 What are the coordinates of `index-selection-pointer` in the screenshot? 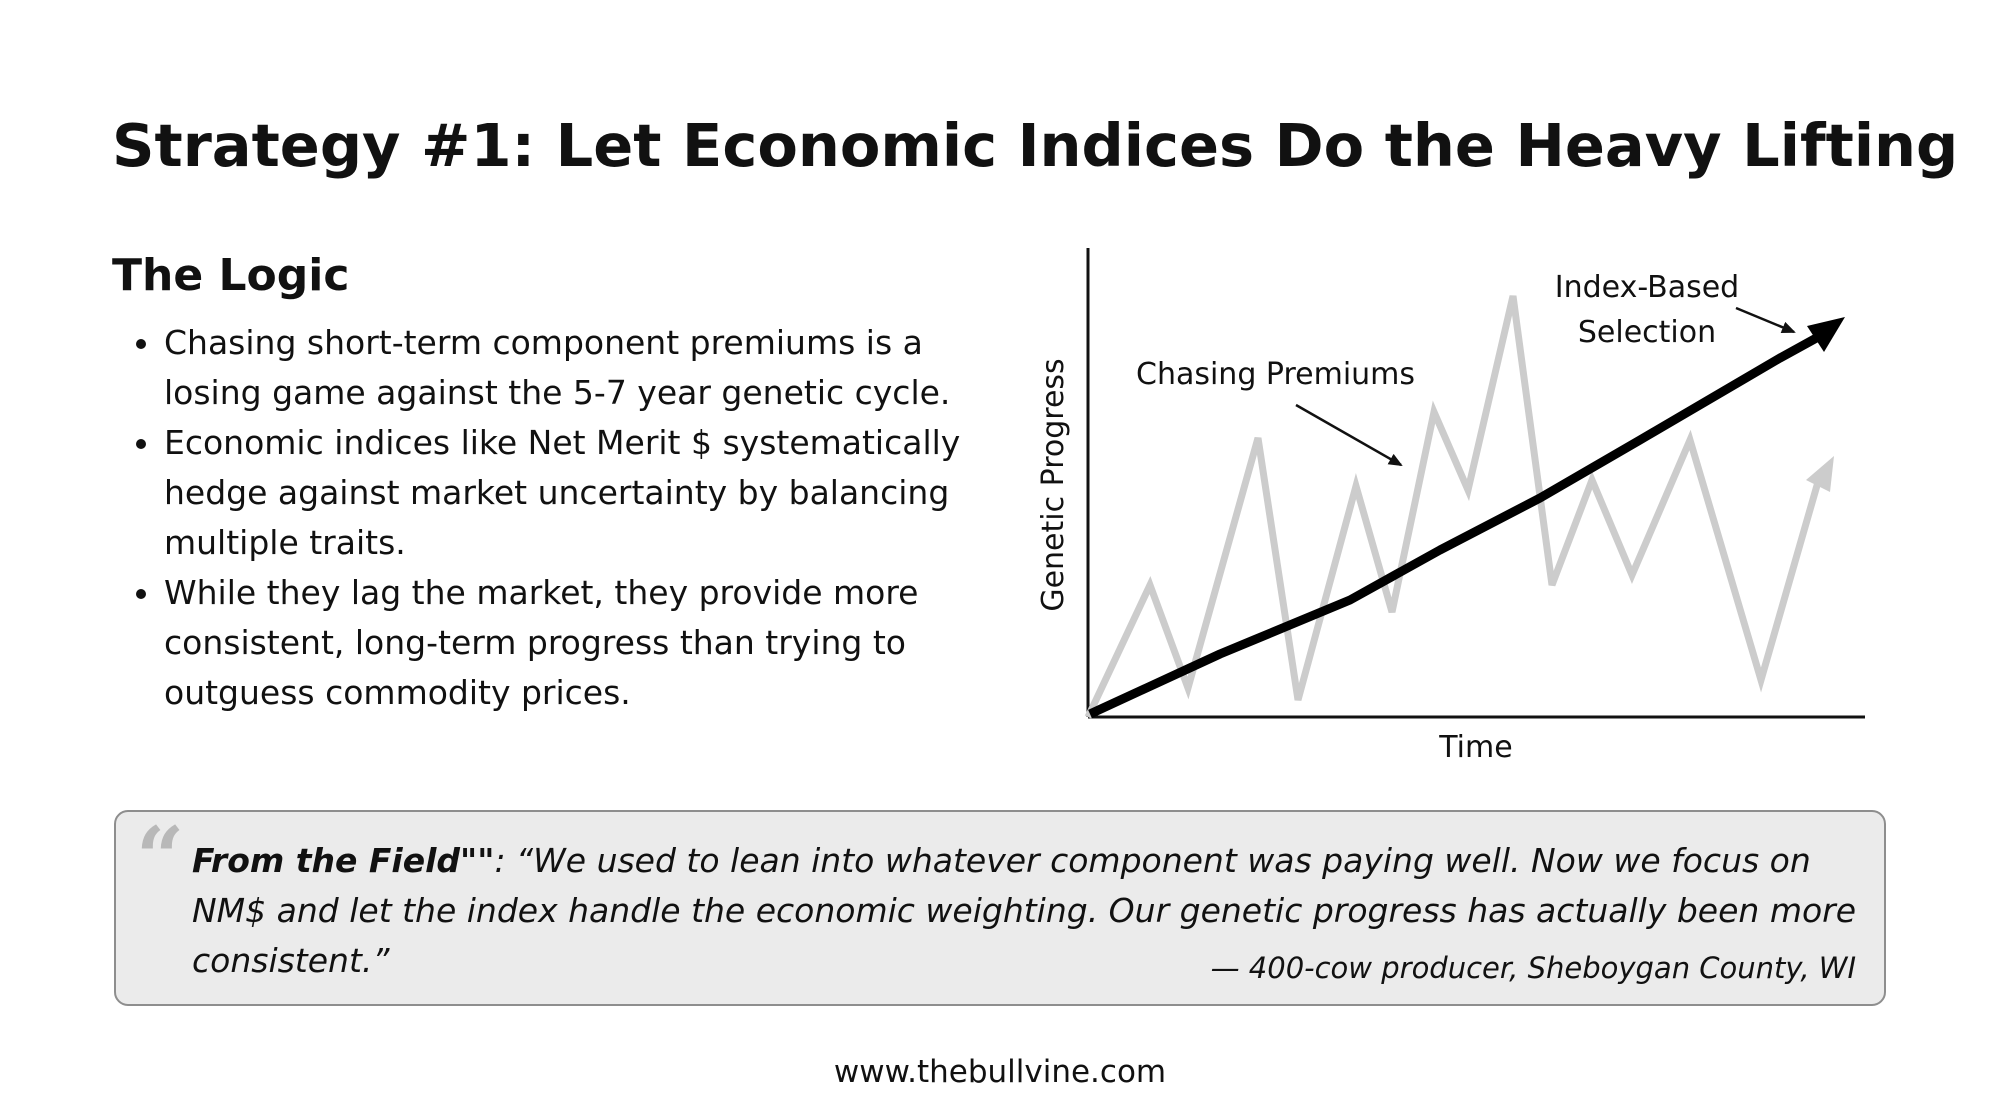 It's located at (1765, 320).